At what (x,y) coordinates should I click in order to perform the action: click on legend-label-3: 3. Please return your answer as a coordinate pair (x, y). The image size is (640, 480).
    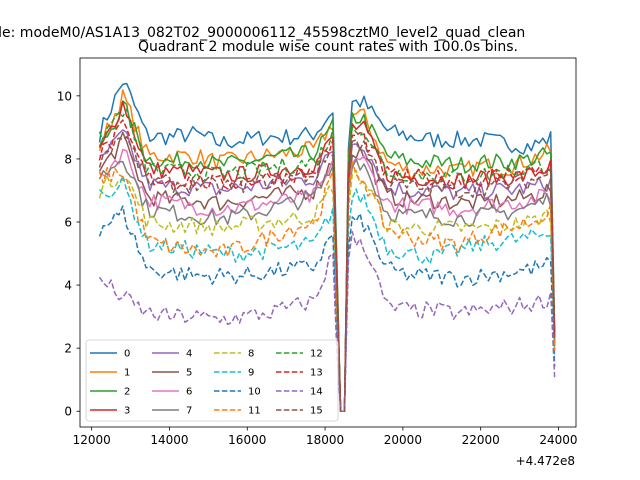
    Looking at the image, I should click on (127, 411).